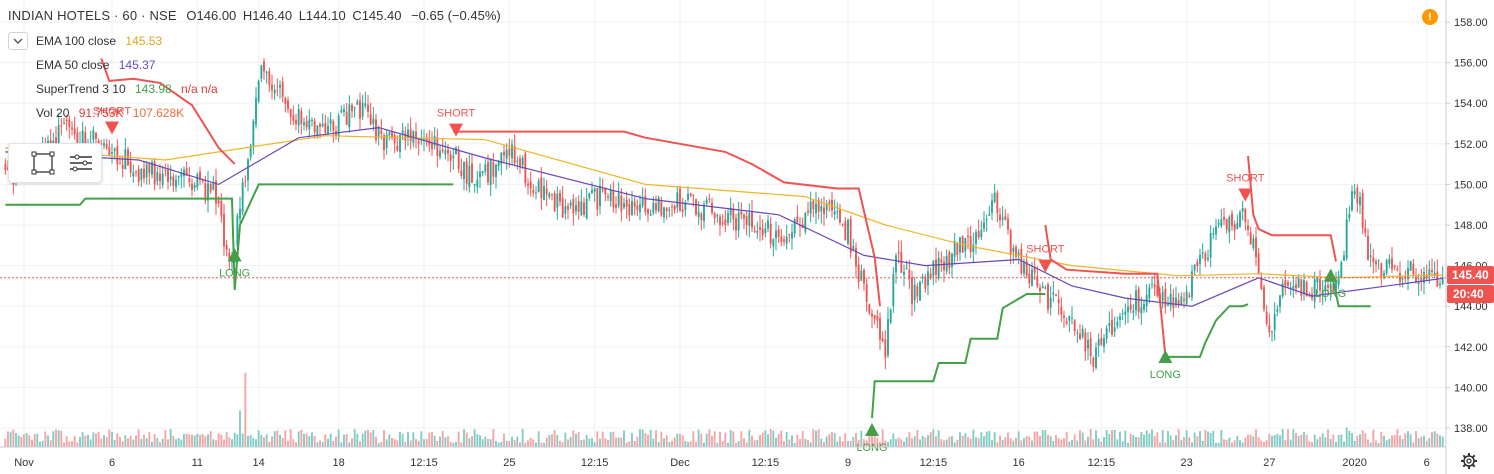 Image resolution: width=1494 pixels, height=474 pixels. What do you see at coordinates (110, 113) in the screenshot?
I see `legend-volume: Vol 20 91.753K 107.628K` at bounding box center [110, 113].